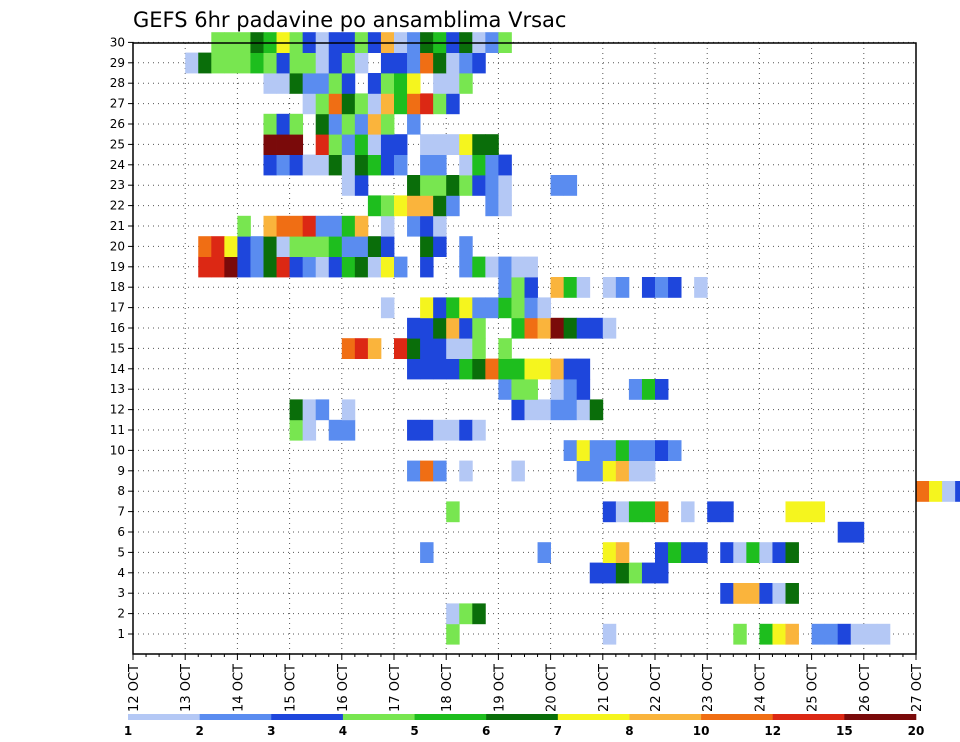 The height and width of the screenshot is (742, 960). I want to click on y-tick-label: 5, so click(121, 552).